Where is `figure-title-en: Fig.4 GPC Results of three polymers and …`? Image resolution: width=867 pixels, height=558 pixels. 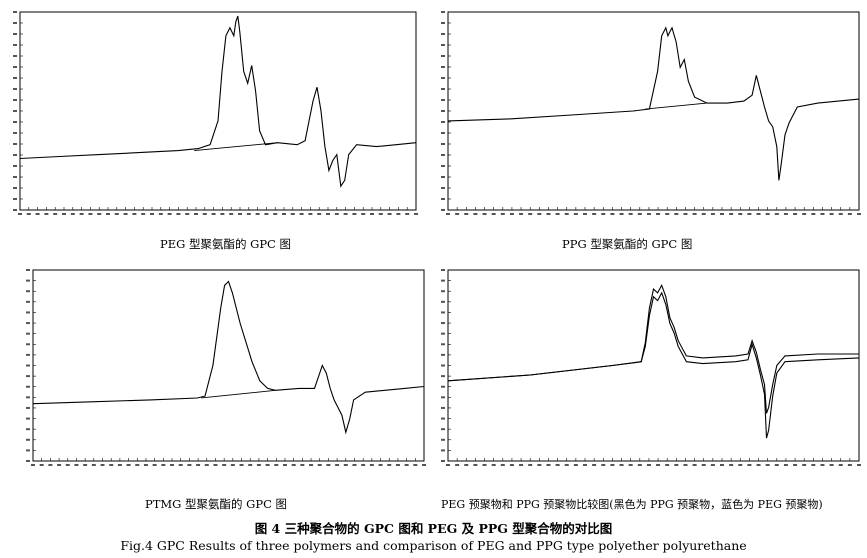 figure-title-en: Fig.4 GPC Results of three polymers and … is located at coordinates (433, 545).